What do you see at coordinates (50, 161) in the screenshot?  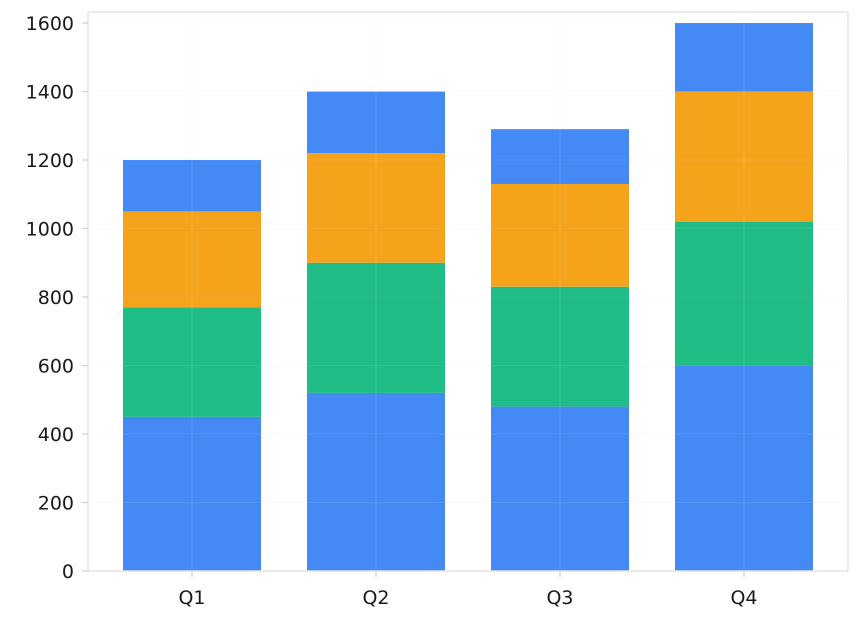 I see `y-tick-label: 1200` at bounding box center [50, 161].